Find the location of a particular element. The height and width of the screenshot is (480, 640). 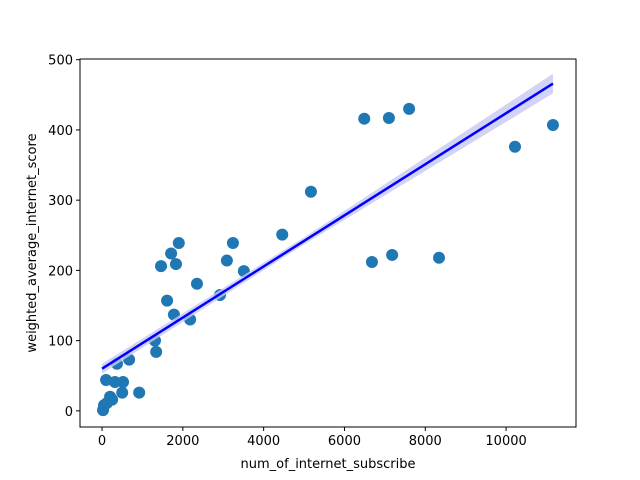

y-tick-label: 100 is located at coordinates (60, 342).